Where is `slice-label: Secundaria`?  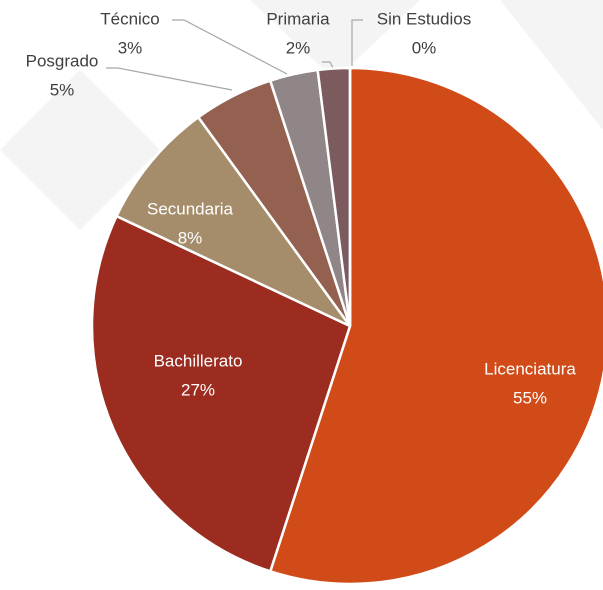 slice-label: Secundaria is located at coordinates (190, 208).